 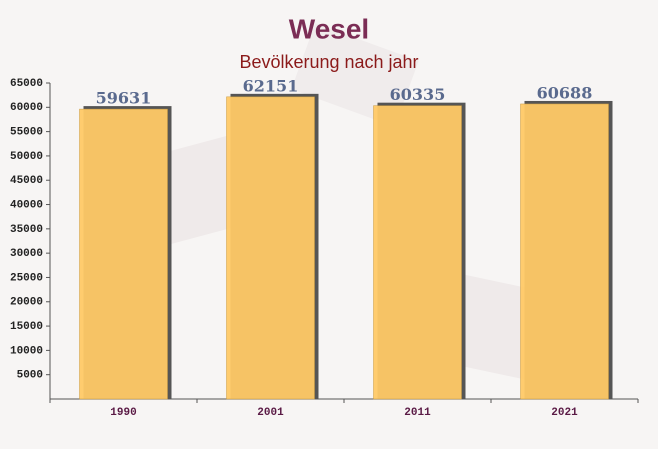 I want to click on y-tick-label: 60000, so click(x=26, y=108).